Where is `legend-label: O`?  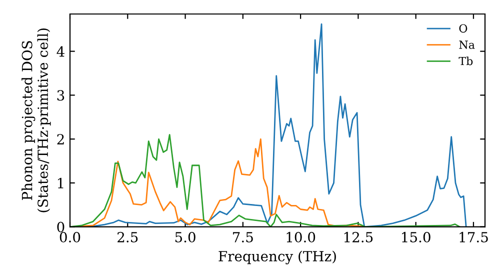
legend-label: O is located at coordinates (463, 28).